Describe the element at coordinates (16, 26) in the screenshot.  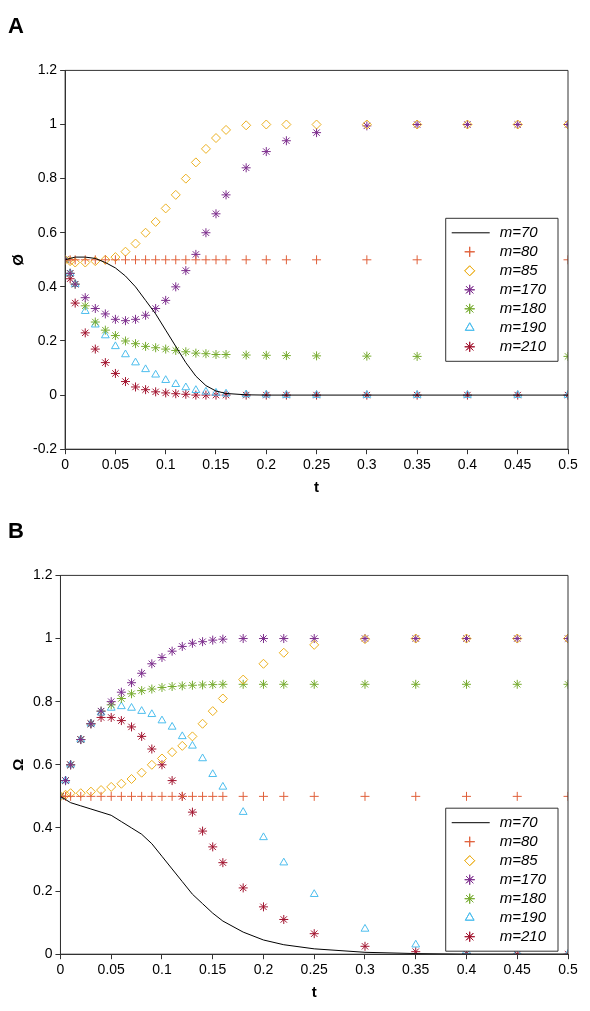
I see `chart-title: A` at that location.